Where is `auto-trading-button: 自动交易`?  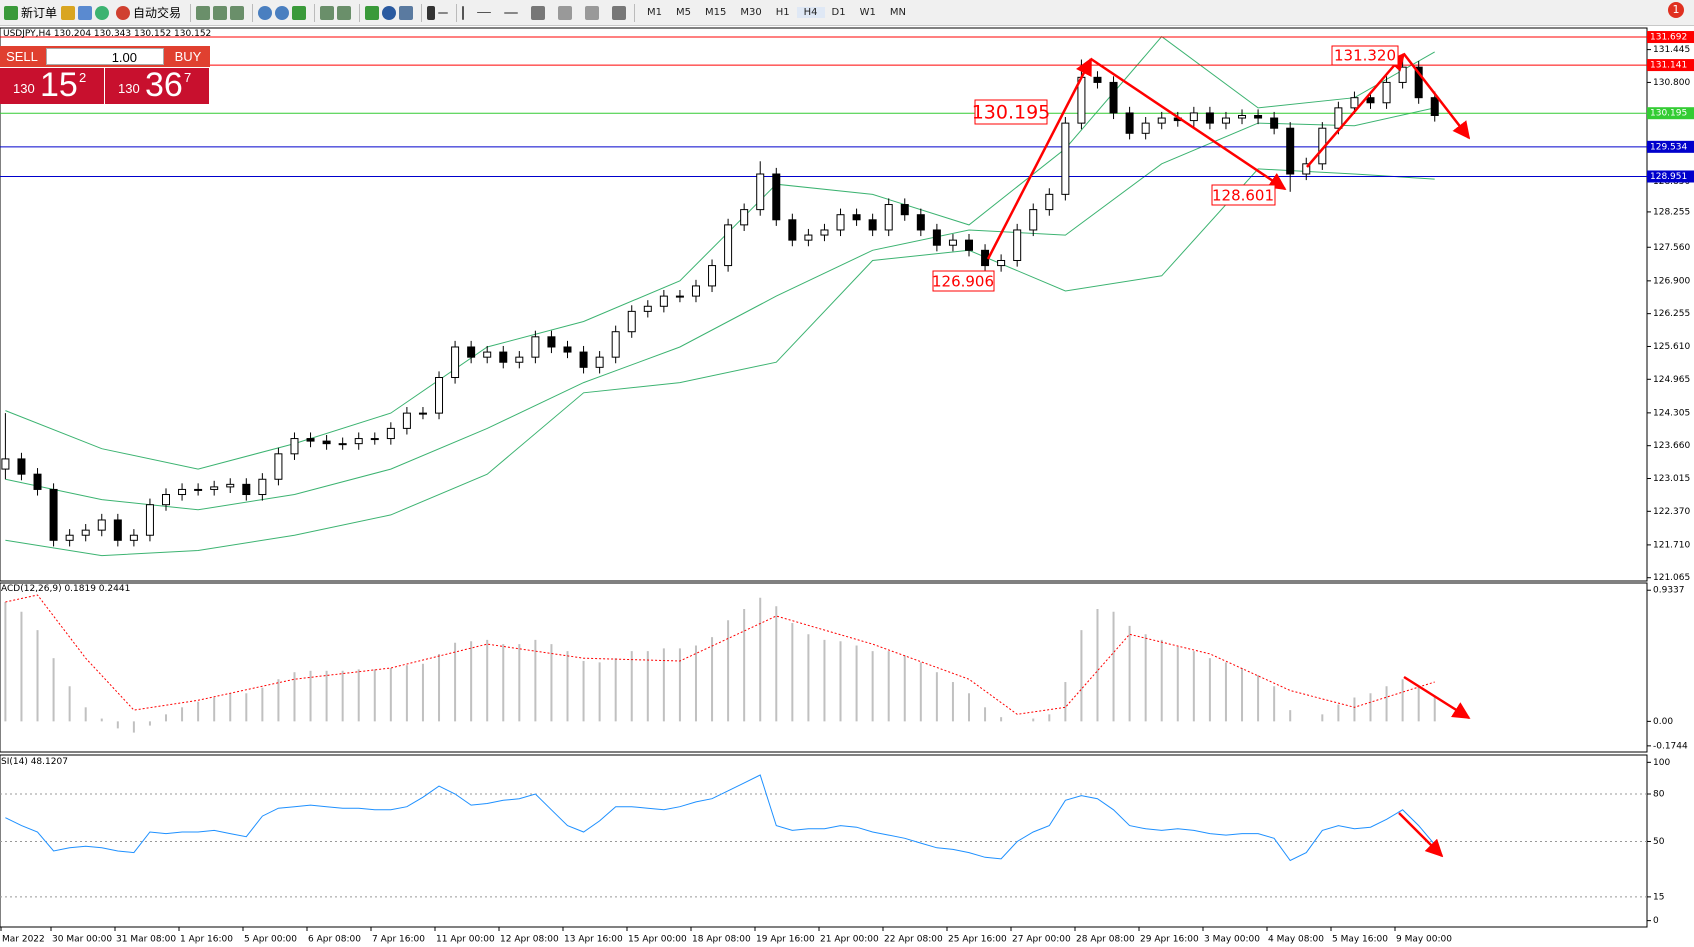
auto-trading-button: 自动交易 is located at coordinates (148, 12).